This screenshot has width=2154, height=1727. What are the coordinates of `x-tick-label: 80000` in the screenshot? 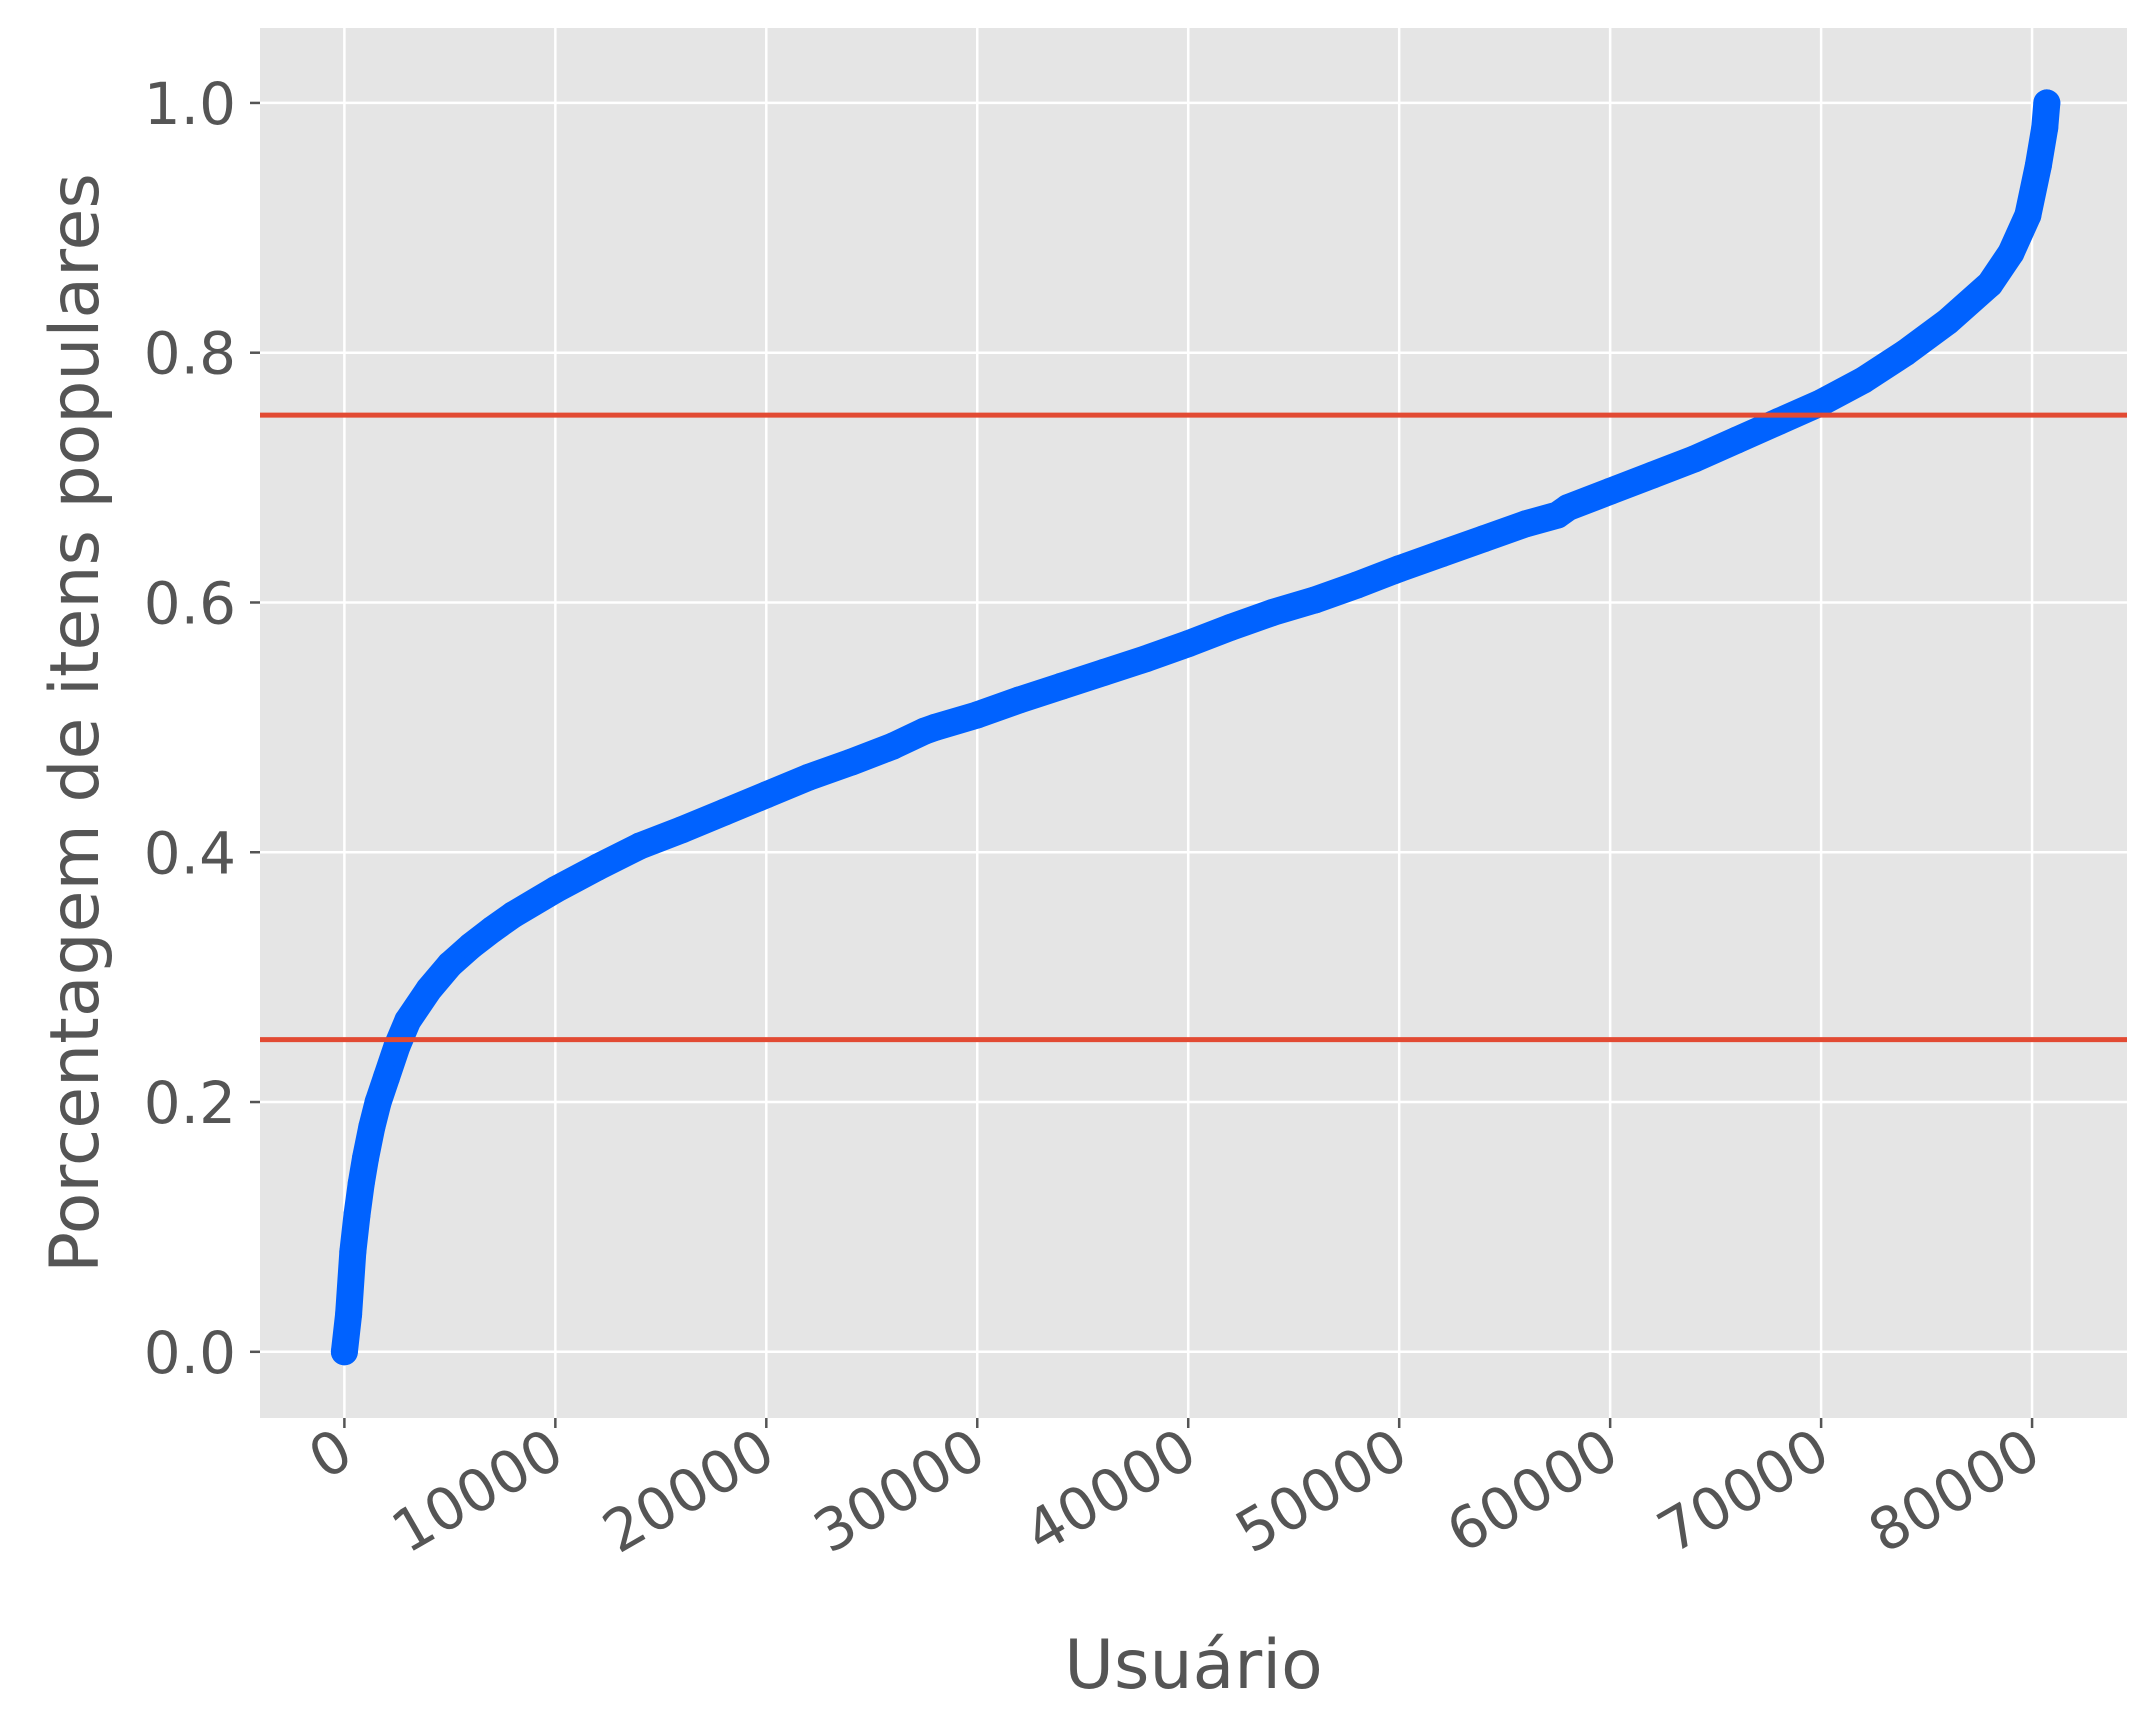 It's located at (1954, 1490).